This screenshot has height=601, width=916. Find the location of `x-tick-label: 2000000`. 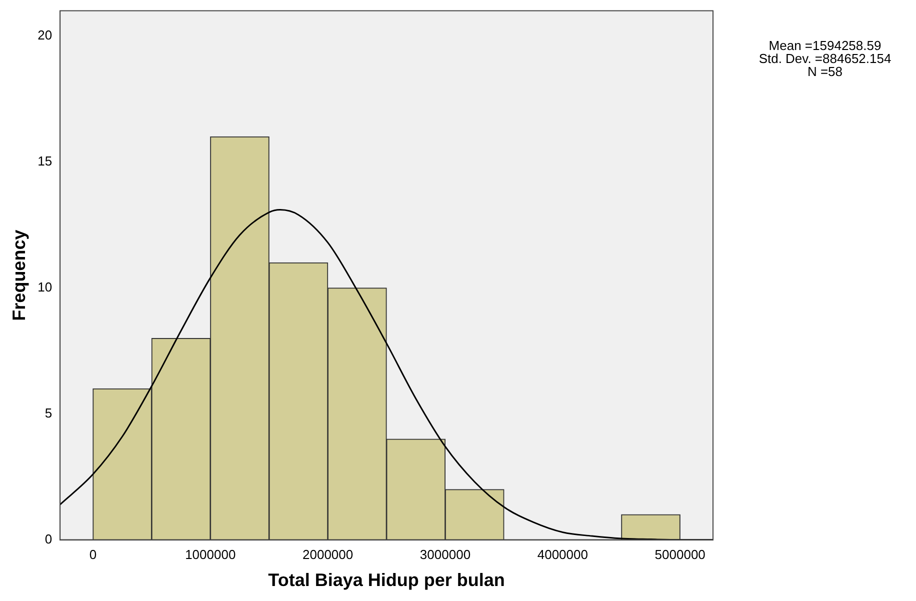

x-tick-label: 2000000 is located at coordinates (328, 554).